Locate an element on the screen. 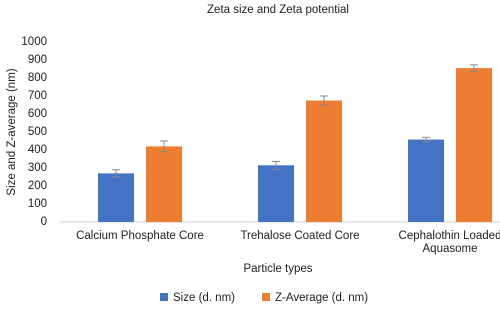 The width and height of the screenshot is (500, 310). x-tick-label: Calcium Phosphate Core is located at coordinates (140, 236).